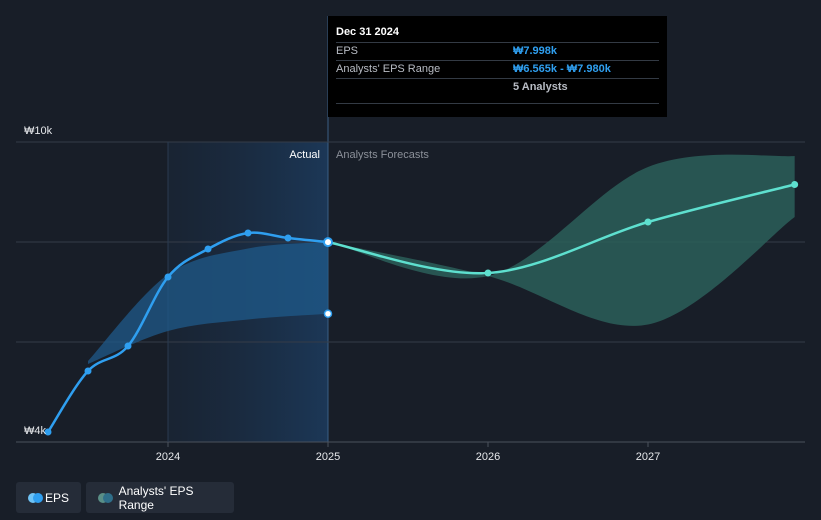 The width and height of the screenshot is (821, 520). Describe the element at coordinates (535, 51) in the screenshot. I see `tooltip-value: ₩7.998k` at that location.